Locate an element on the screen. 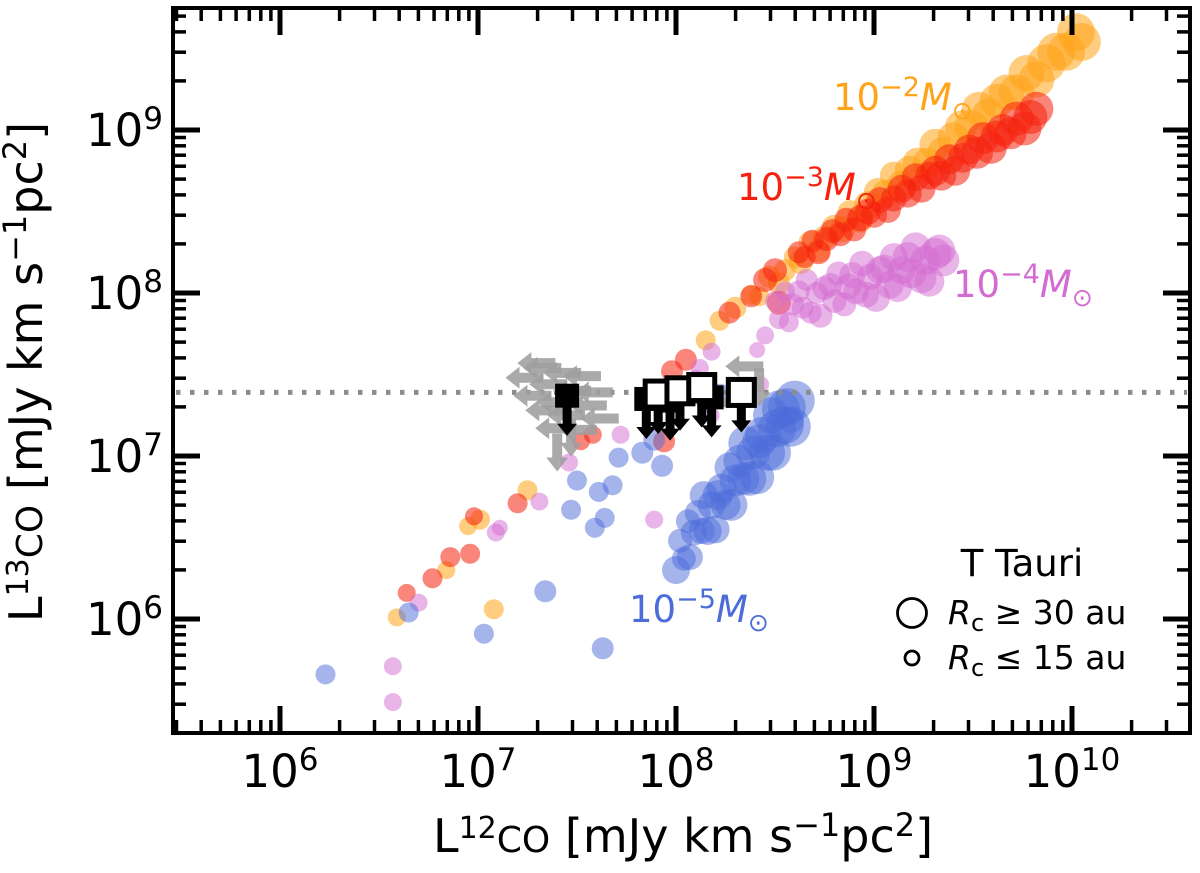  x-axis-label: L12CO [mJy km s−1pc2] is located at coordinates (683, 834).